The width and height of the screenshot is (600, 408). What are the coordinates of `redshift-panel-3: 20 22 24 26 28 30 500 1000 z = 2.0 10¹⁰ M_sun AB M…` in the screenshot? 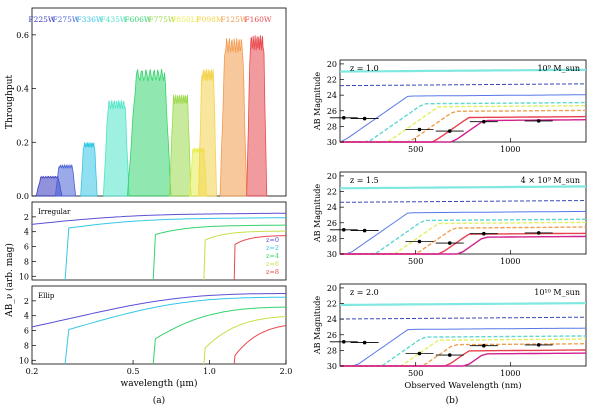 It's located at (450, 337).